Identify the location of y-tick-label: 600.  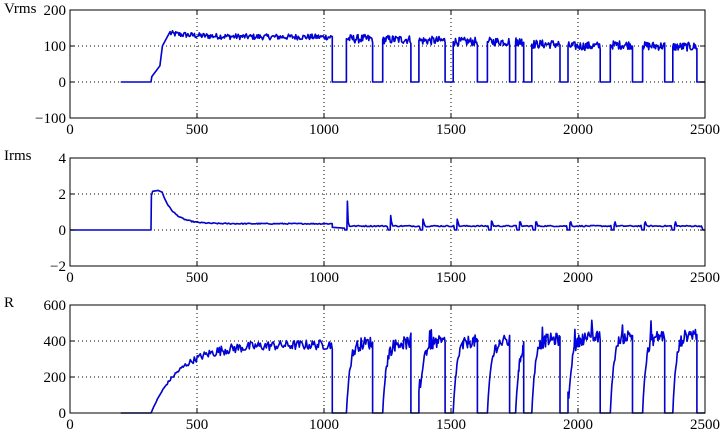
(55, 306).